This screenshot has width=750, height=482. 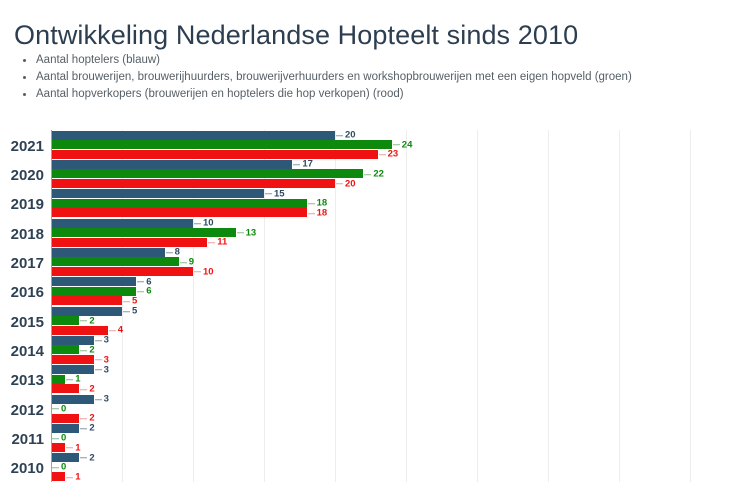 I want to click on bar-value-label: 13, so click(x=246, y=233).